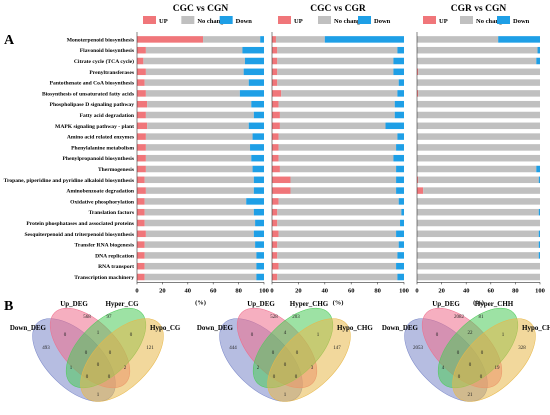  What do you see at coordinates (211, 21) in the screenshot?
I see `legend-label: No change` at bounding box center [211, 21].